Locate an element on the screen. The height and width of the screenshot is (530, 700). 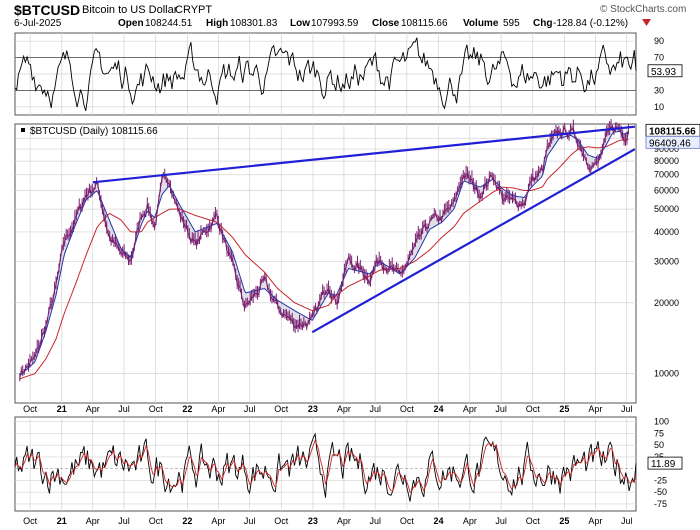
close-value: 108115.66 is located at coordinates (424, 23).